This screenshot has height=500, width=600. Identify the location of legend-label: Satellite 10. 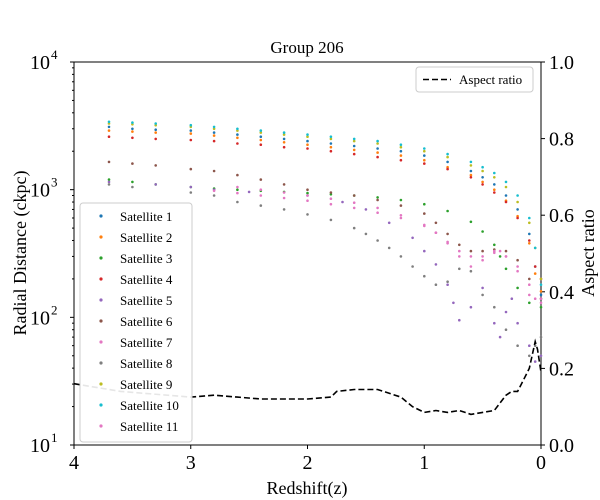
(149, 405).